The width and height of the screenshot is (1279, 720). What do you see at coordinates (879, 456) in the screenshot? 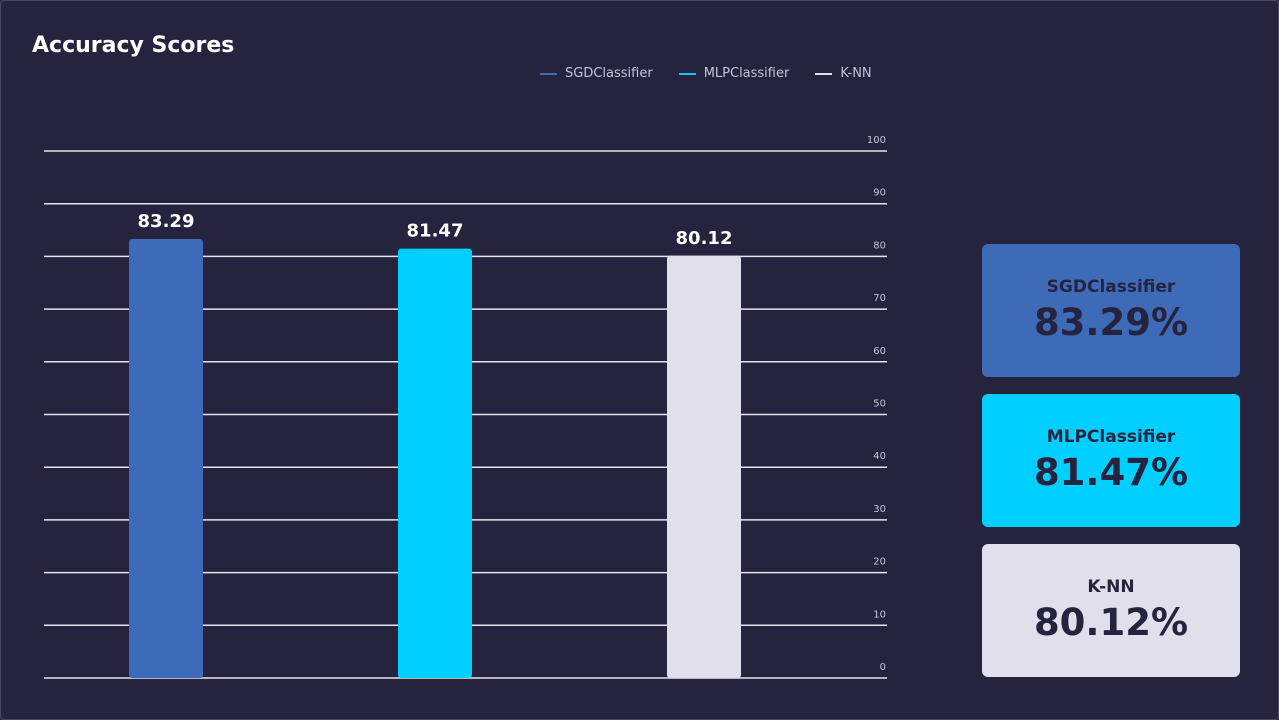
I see `y-tick-label: 40` at bounding box center [879, 456].